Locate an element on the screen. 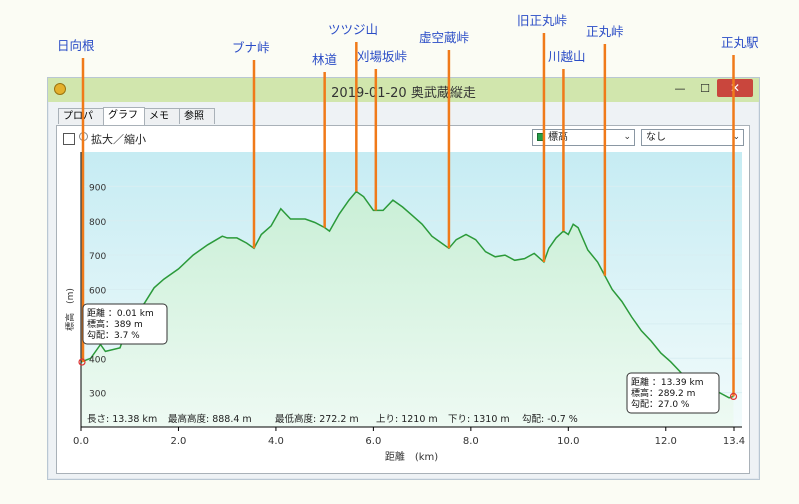 This screenshot has width=799, height=504. annotation-label: 刈場坂峠 is located at coordinates (382, 56).